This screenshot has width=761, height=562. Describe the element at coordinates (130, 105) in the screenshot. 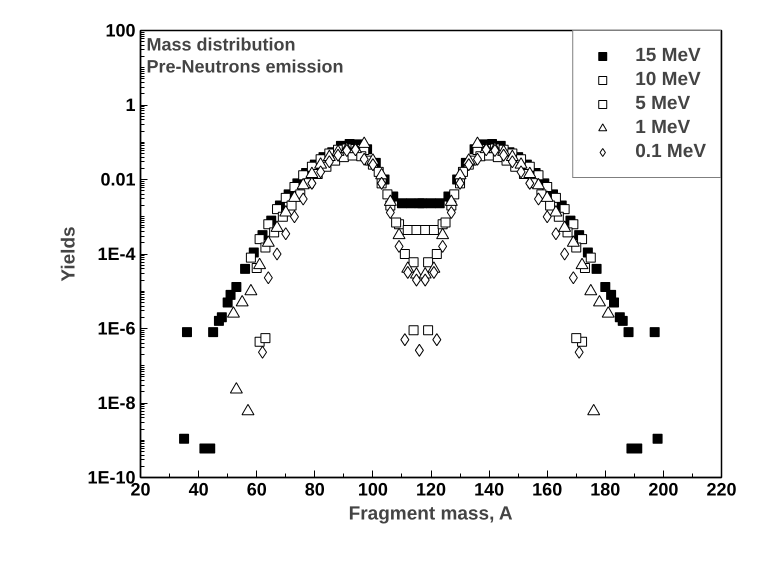

I see `y-tick-label: 1` at that location.